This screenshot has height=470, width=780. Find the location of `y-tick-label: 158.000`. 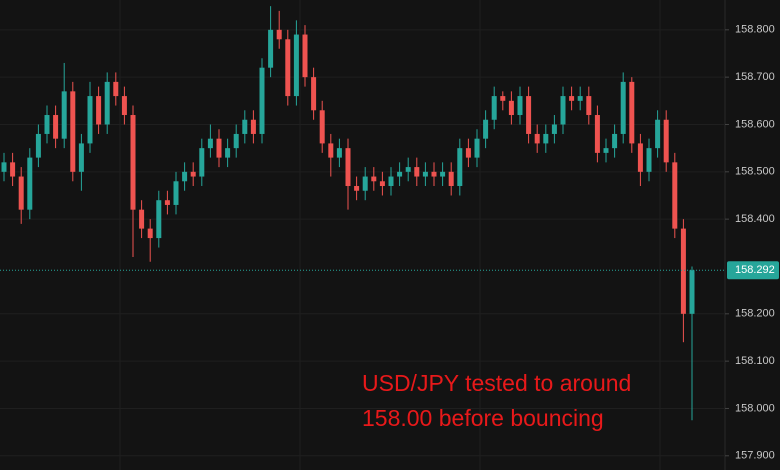

y-tick-label: 158.000 is located at coordinates (755, 408).